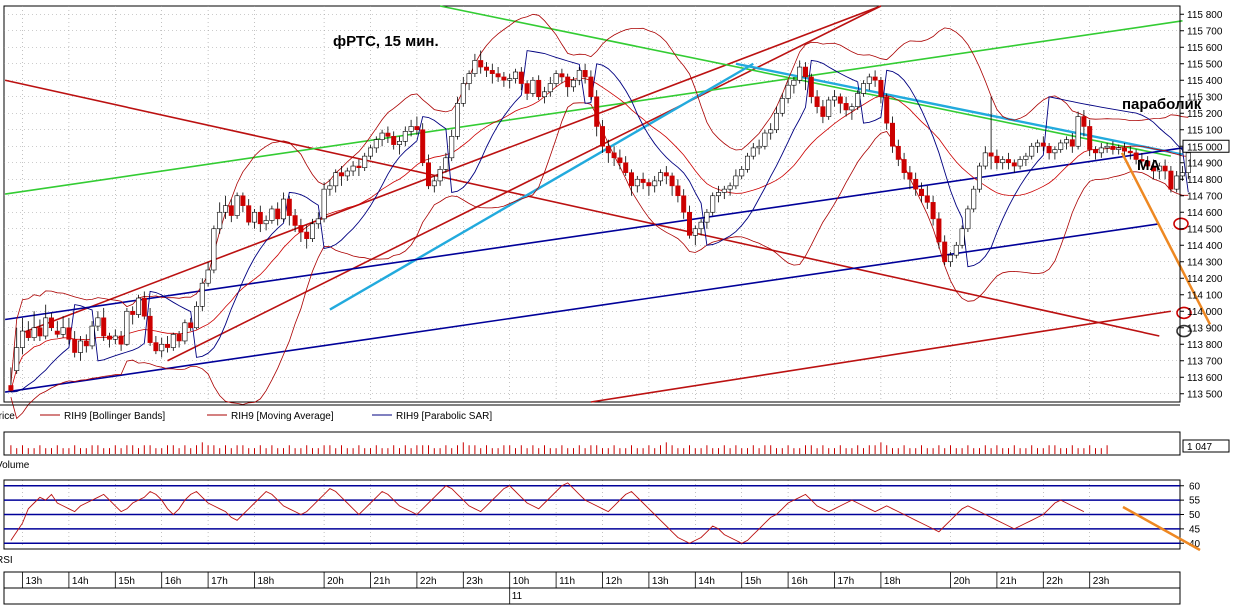  Describe the element at coordinates (1054, 581) in the screenshot. I see `time-tick-label: 22h` at that location.